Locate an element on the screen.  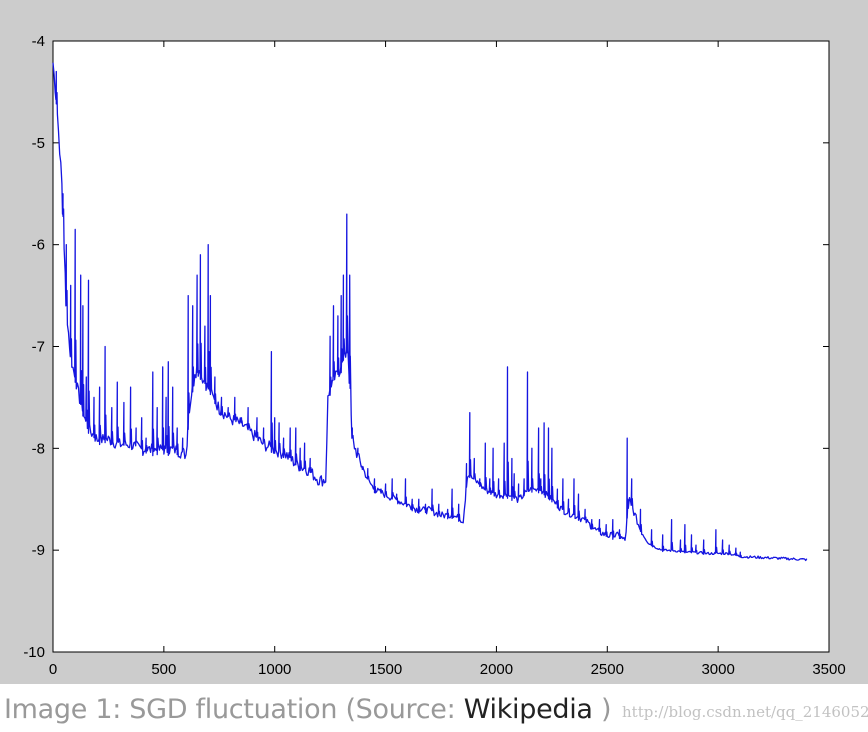
x-axis-tick-labels: 0 500 1000 1500 2000 2500 3000 3500 is located at coordinates (447, 669).